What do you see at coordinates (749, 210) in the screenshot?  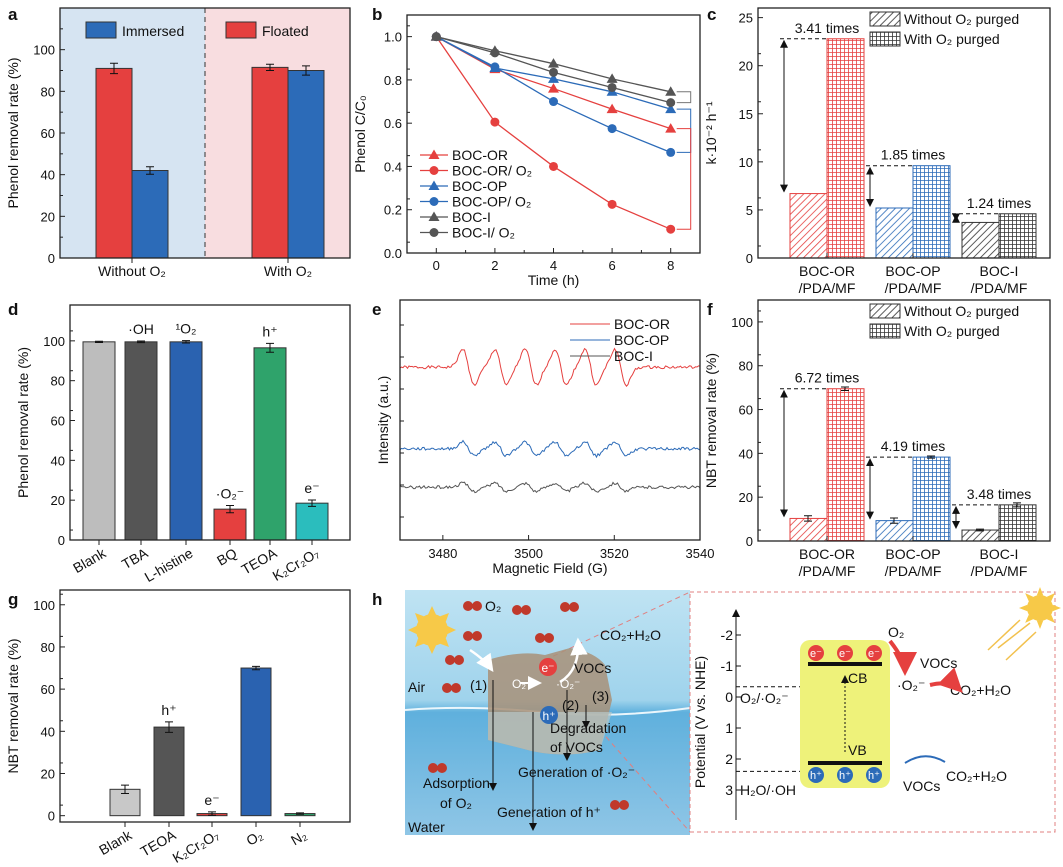 I see `y-tick-label: 5` at bounding box center [749, 210].